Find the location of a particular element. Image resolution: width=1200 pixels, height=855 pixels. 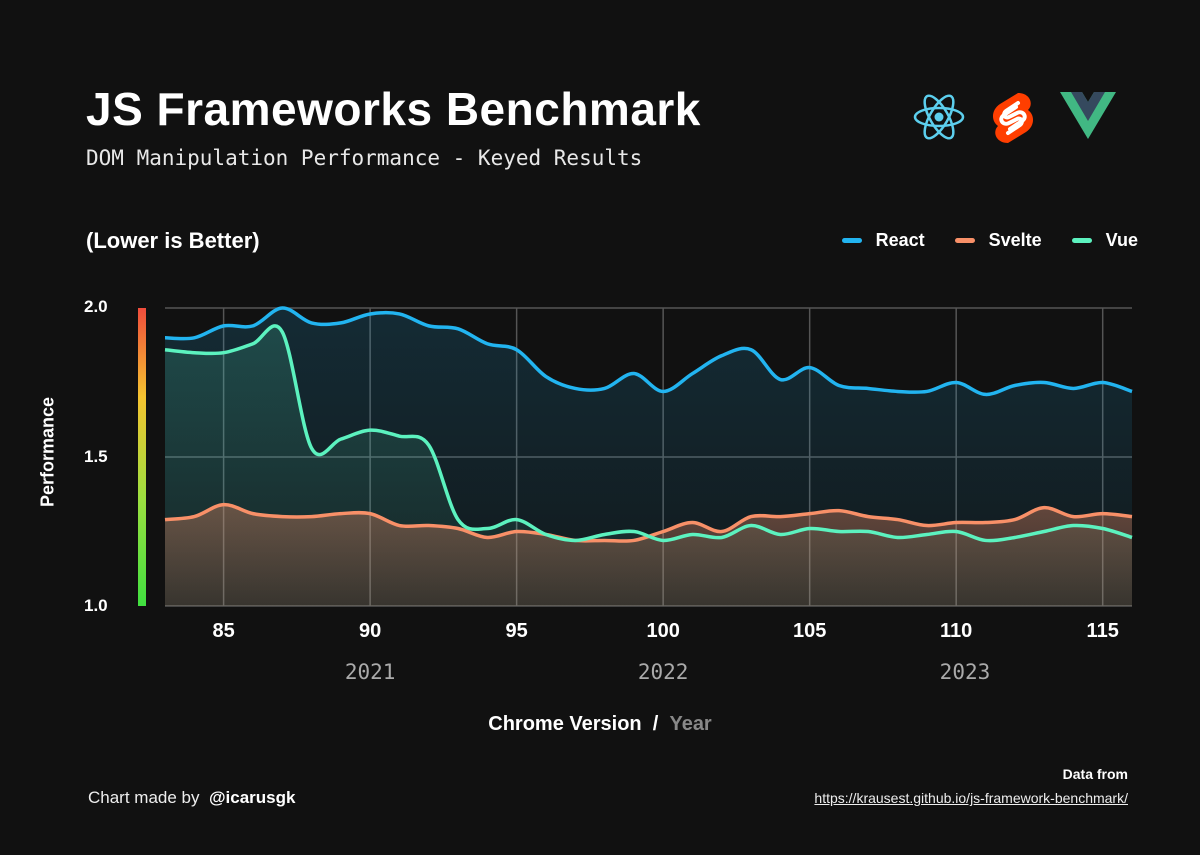

area-svelte is located at coordinates (648, 555).